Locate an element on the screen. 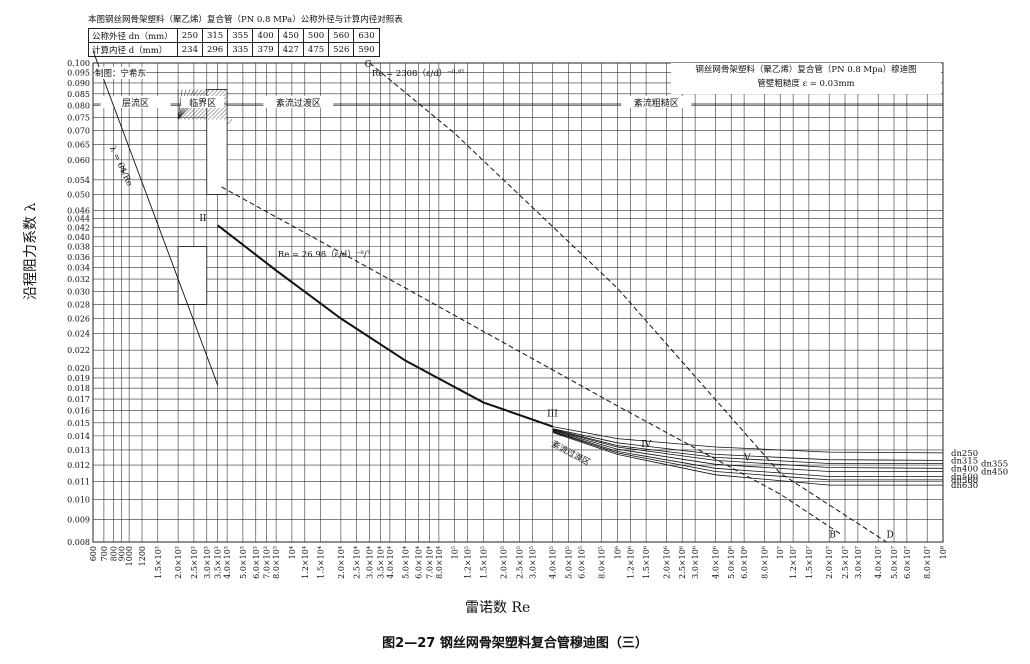 The image size is (1030, 664). x-tick-label: 1.5×10⁷ is located at coordinates (809, 562).